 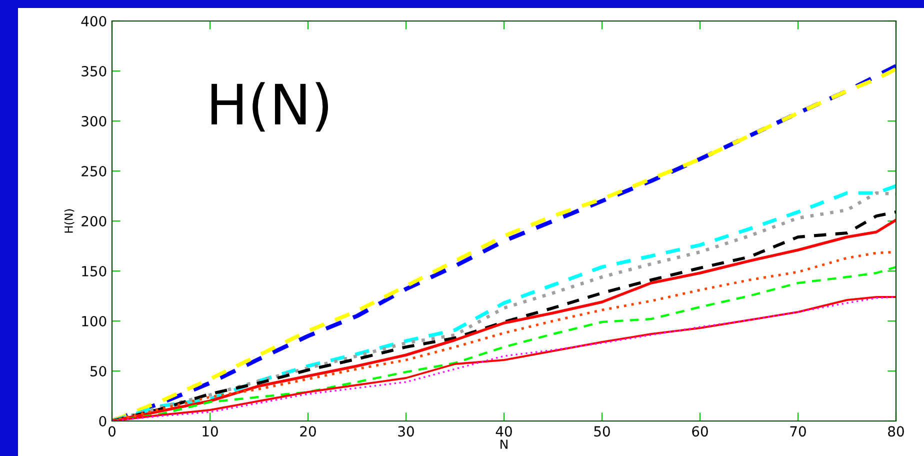 I want to click on x-tick-label: 20, so click(x=308, y=431).